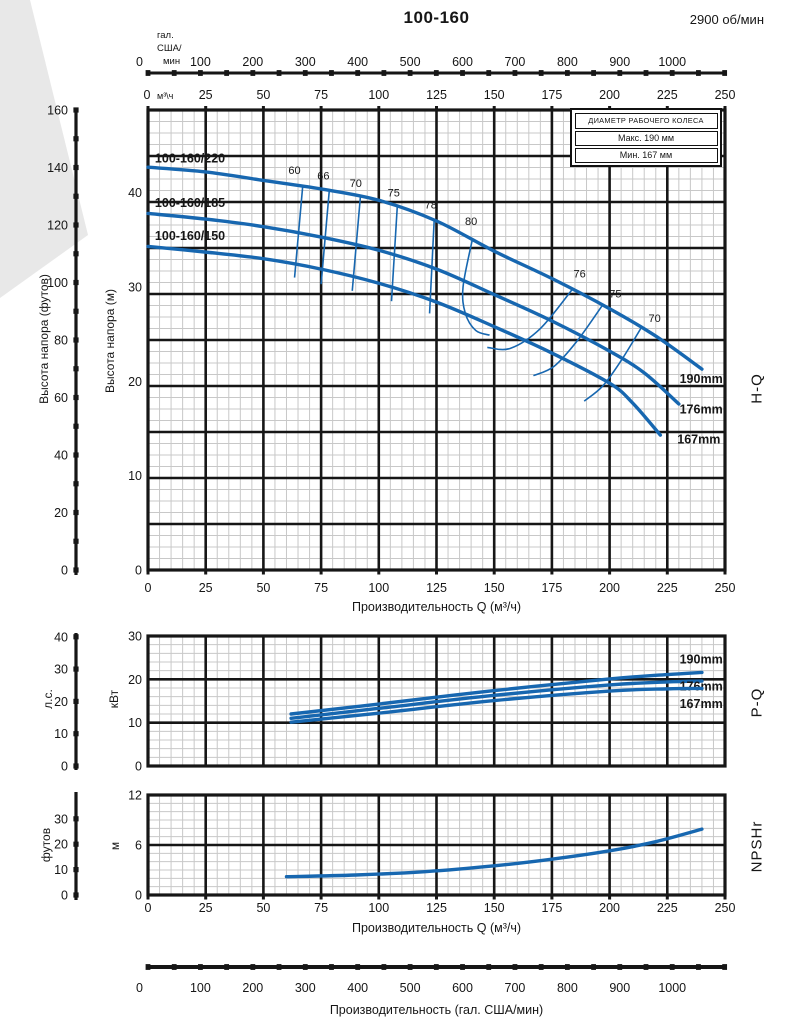 The image size is (792, 1023). Describe the element at coordinates (46, 845) in the screenshot. I see `np-outer-axis-unit: футов` at that location.